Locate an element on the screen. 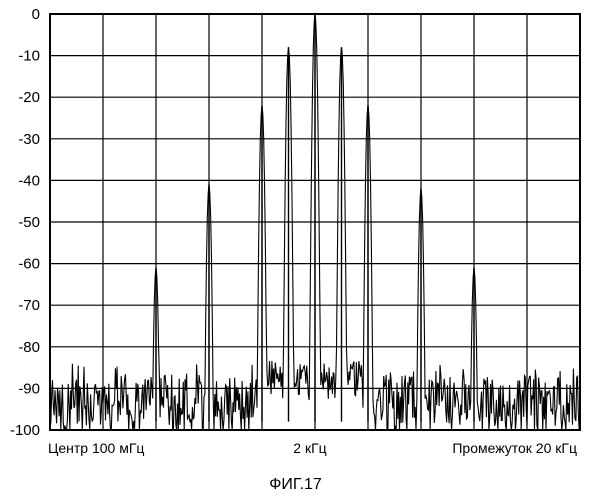  y-tick-labels: 0 -10 -20 -30 -40 -50 -60 -70 -80 -90 -100 is located at coordinates (25, 222).